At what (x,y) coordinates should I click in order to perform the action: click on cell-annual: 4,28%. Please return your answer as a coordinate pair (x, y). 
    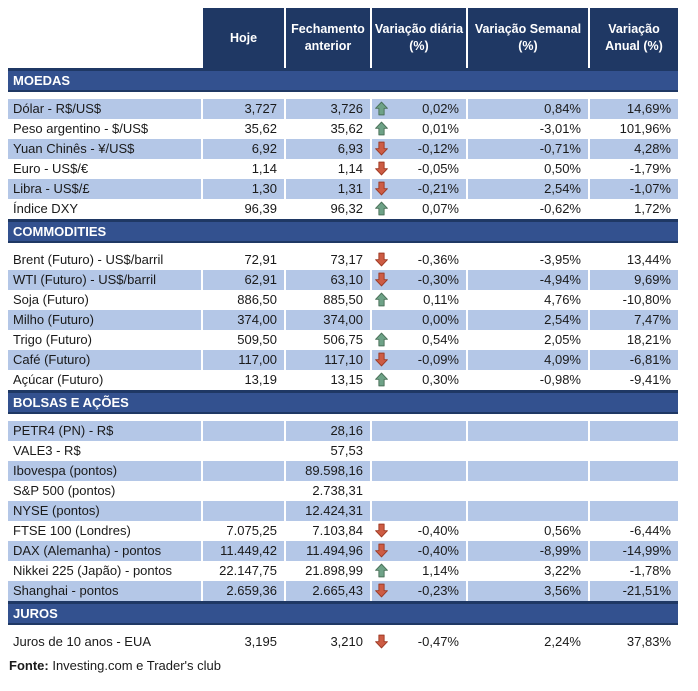
    Looking at the image, I should click on (634, 149).